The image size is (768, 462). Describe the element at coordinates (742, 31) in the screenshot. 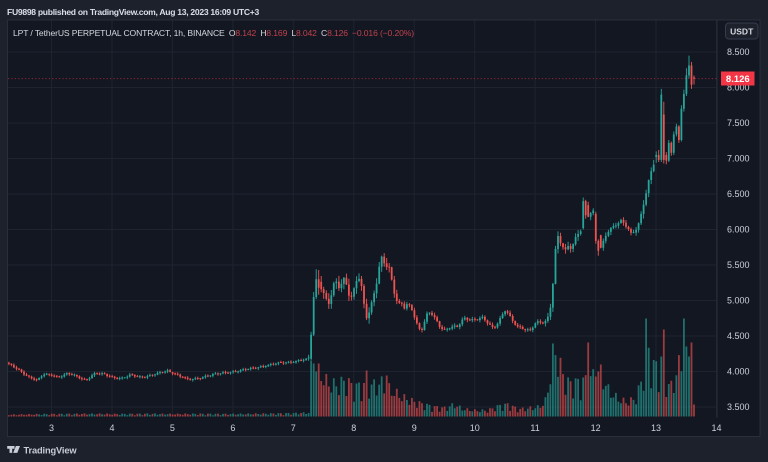

I see `svg-text: USDT` at that location.